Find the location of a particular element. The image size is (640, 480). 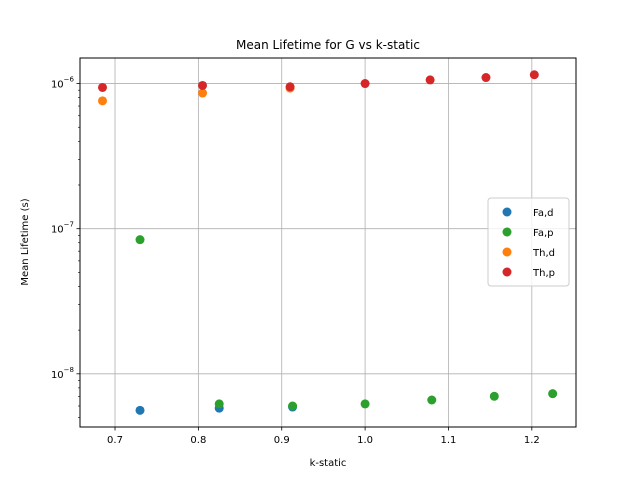

y-axis-ticks: 10⁻⁸ 10⁻⁷ 10⁻⁶ is located at coordinates (65, 247).